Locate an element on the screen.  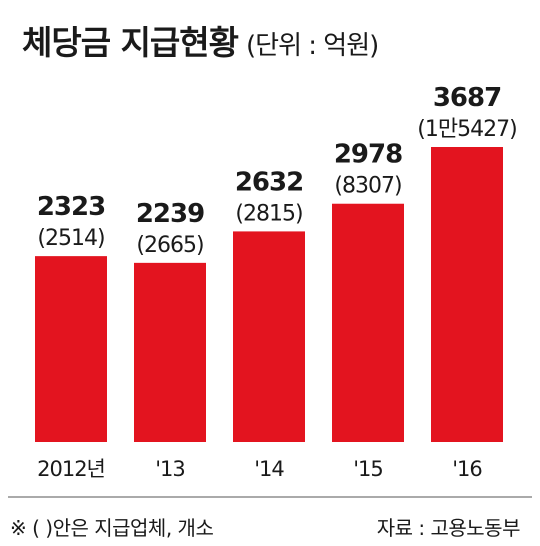
x-tick-label: '16 is located at coordinates (467, 469).